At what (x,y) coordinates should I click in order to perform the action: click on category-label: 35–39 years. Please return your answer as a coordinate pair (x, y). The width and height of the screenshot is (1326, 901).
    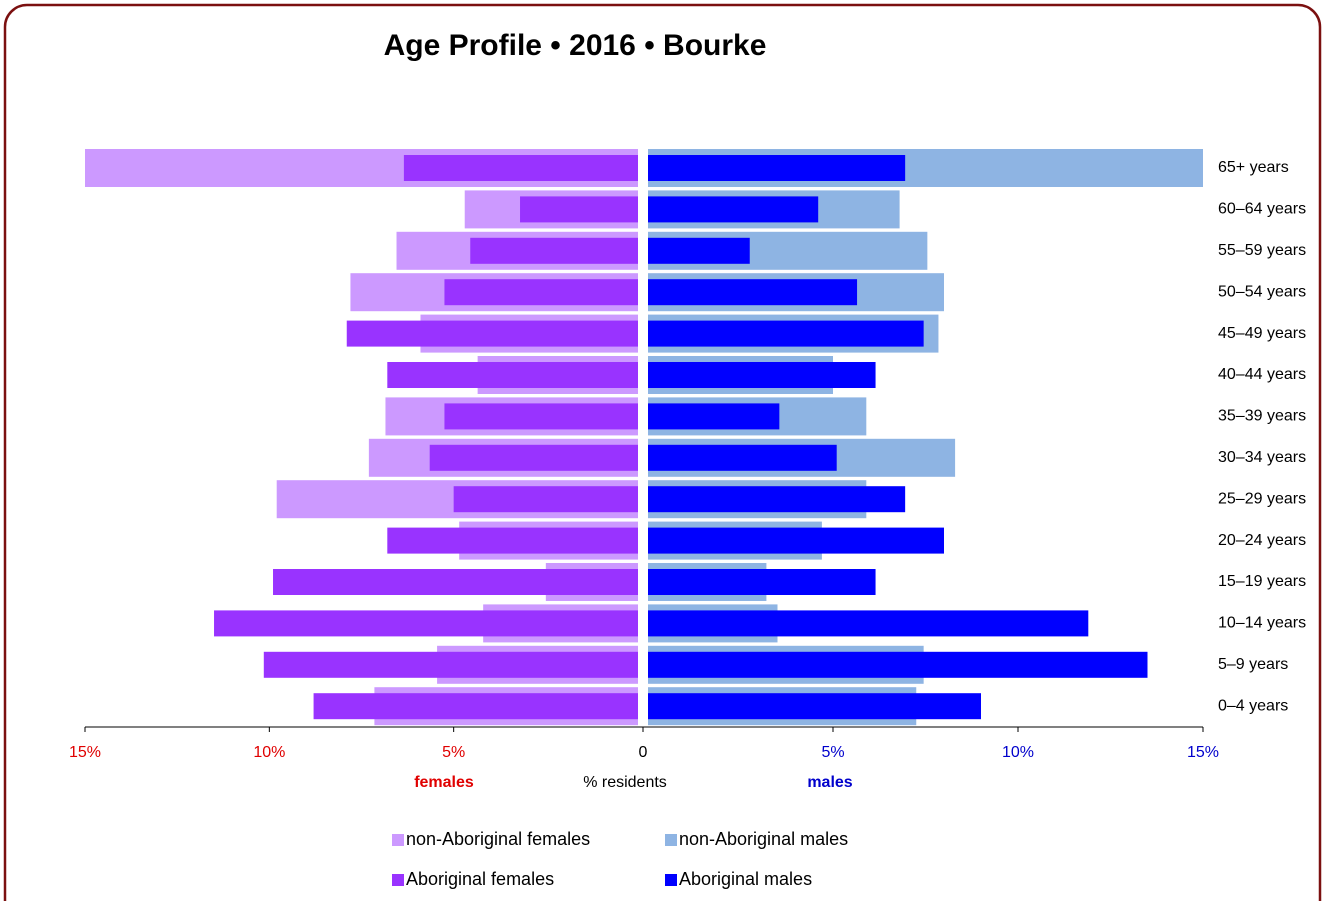
    Looking at the image, I should click on (1262, 416).